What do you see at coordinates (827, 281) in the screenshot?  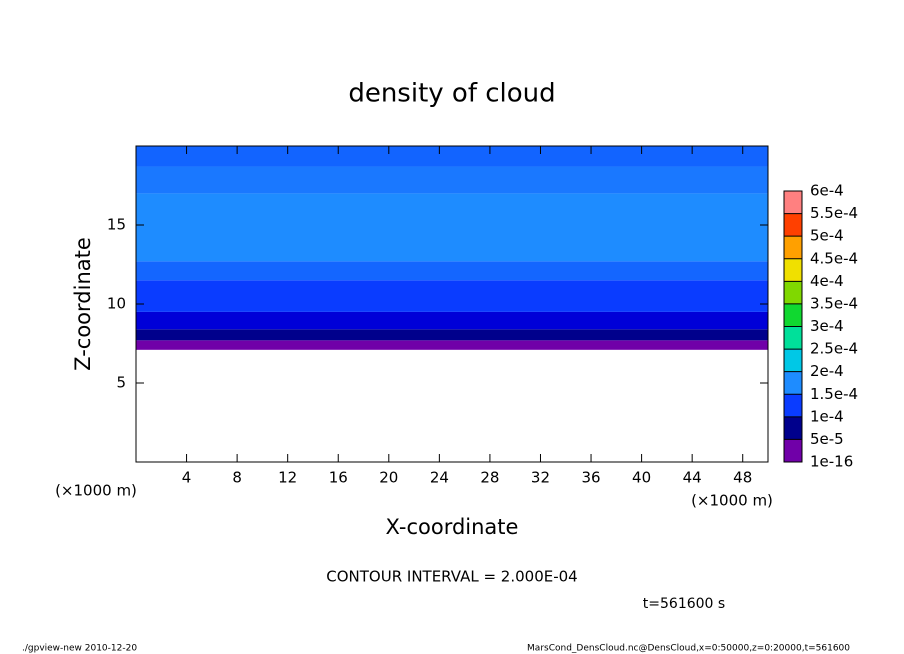 I see `colorbar-label: 4e-4` at bounding box center [827, 281].